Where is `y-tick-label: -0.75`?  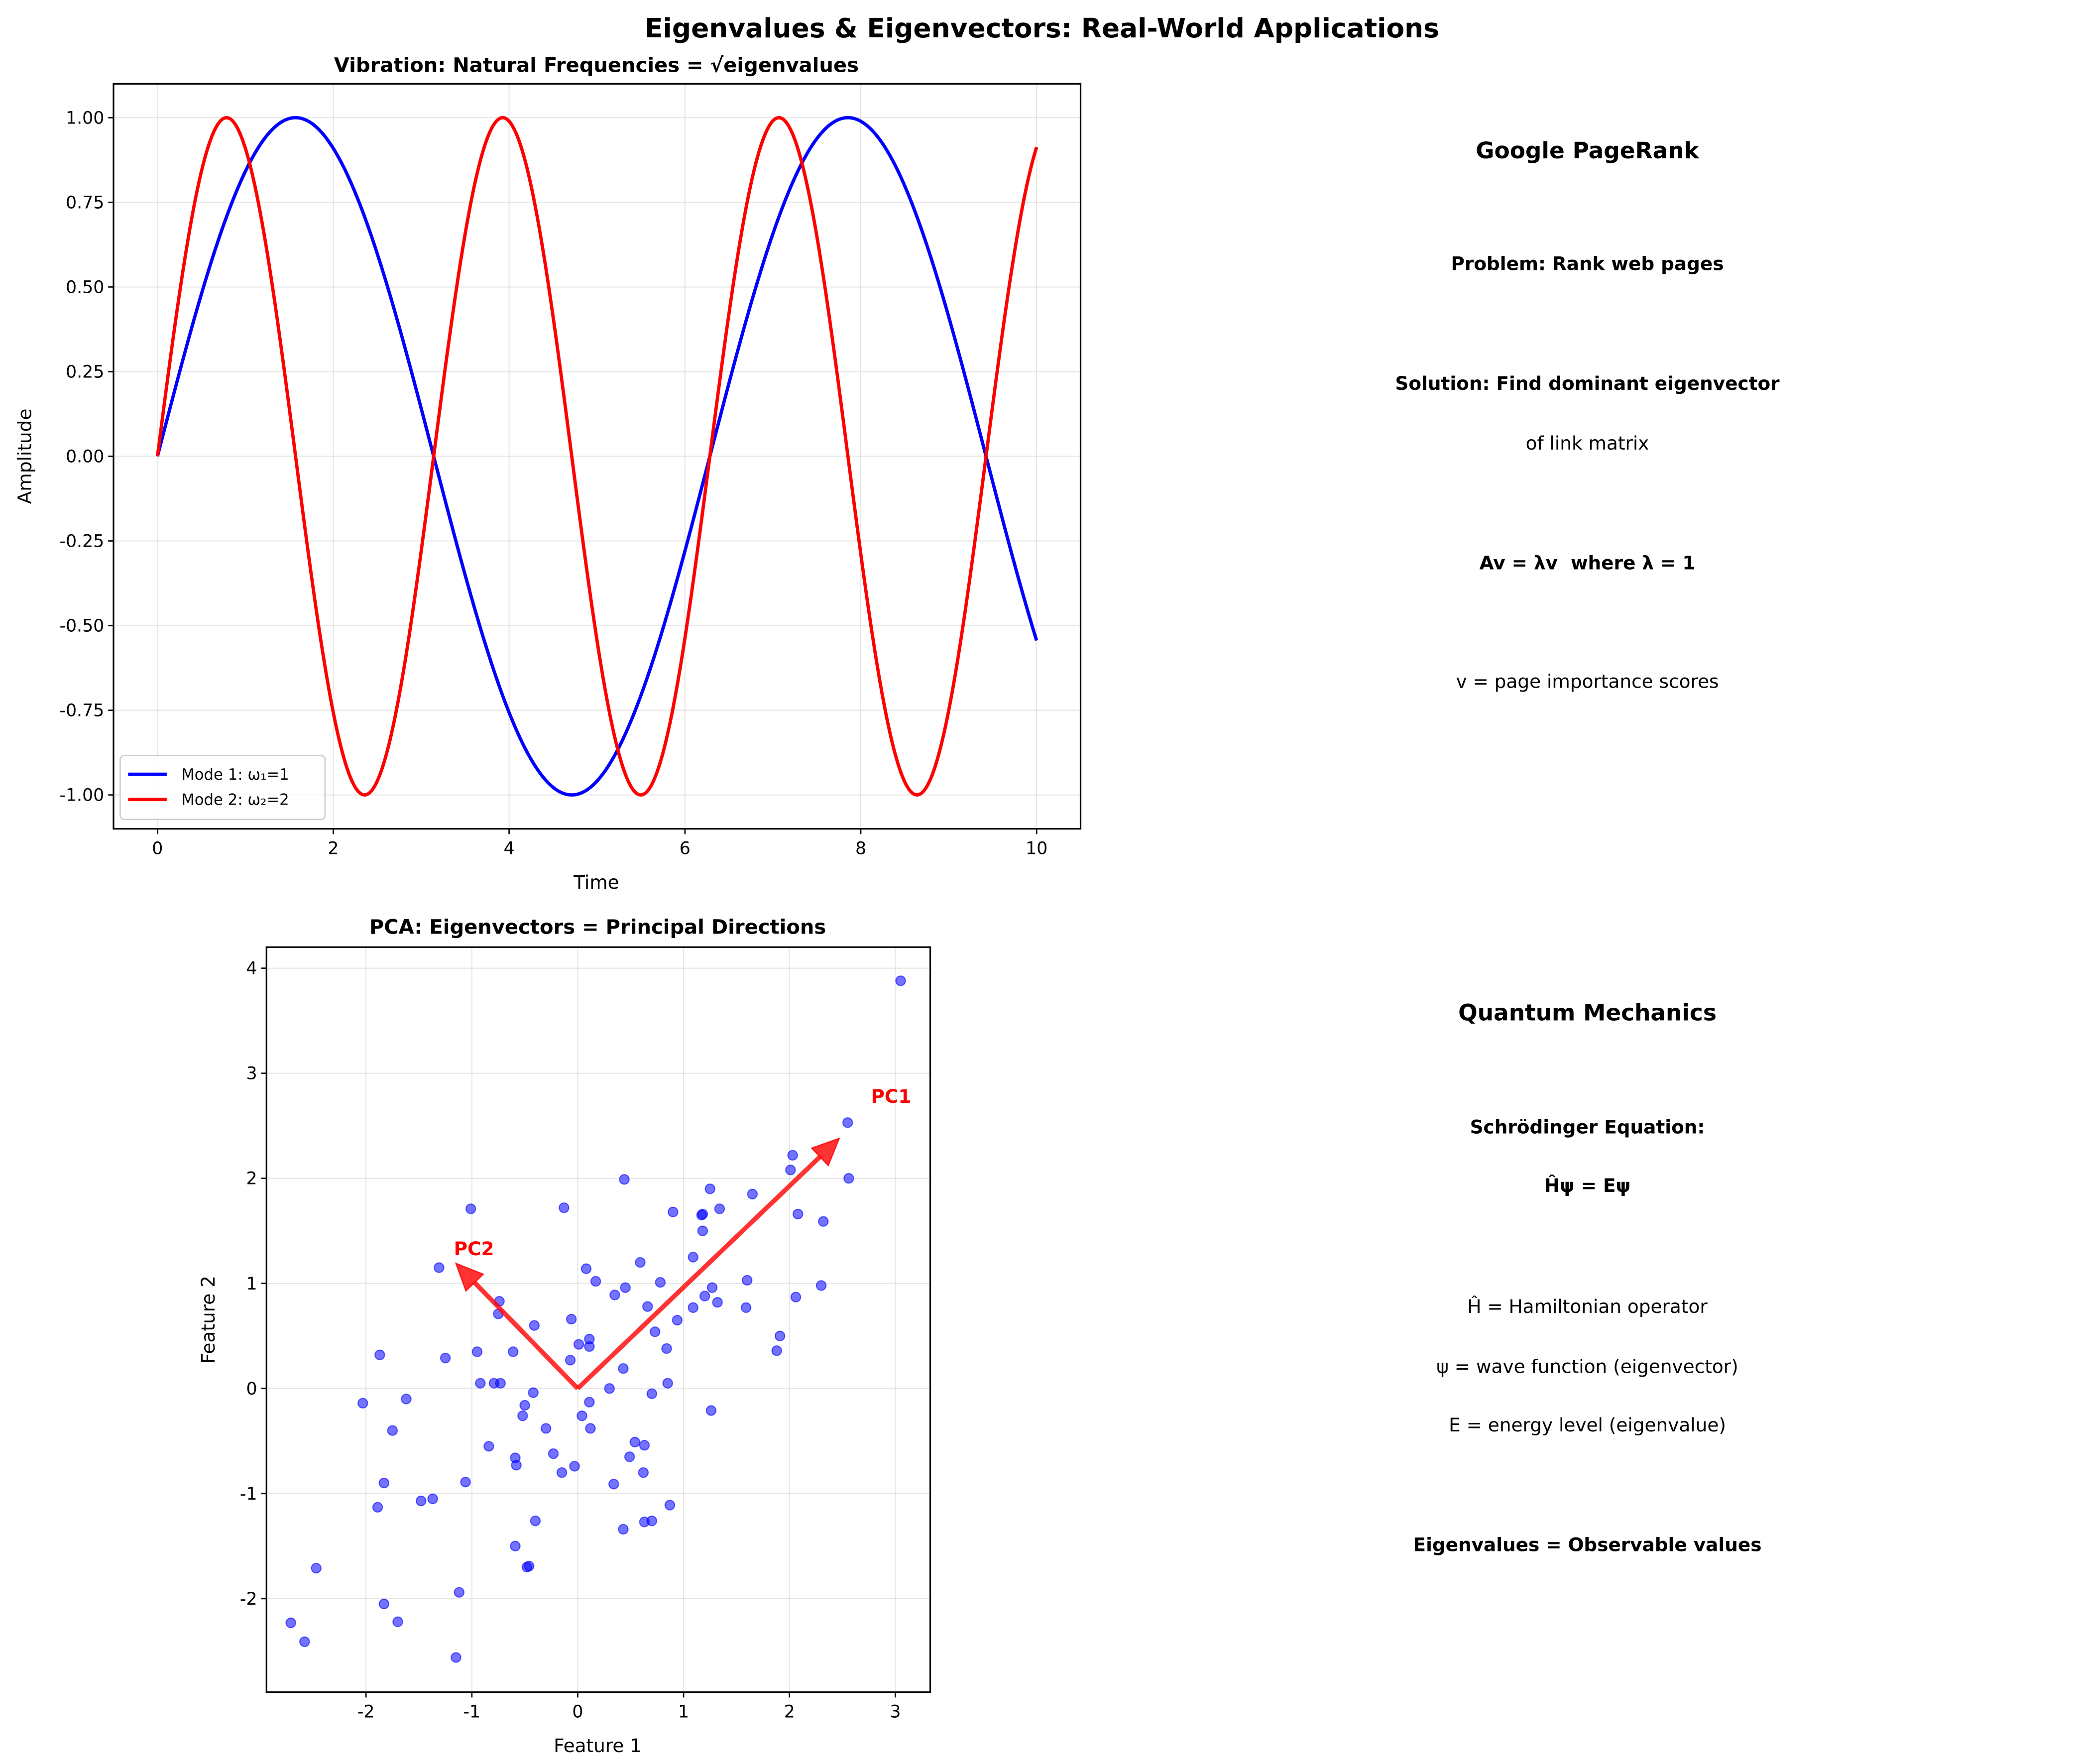
y-tick-label: -0.75 is located at coordinates (82, 711).